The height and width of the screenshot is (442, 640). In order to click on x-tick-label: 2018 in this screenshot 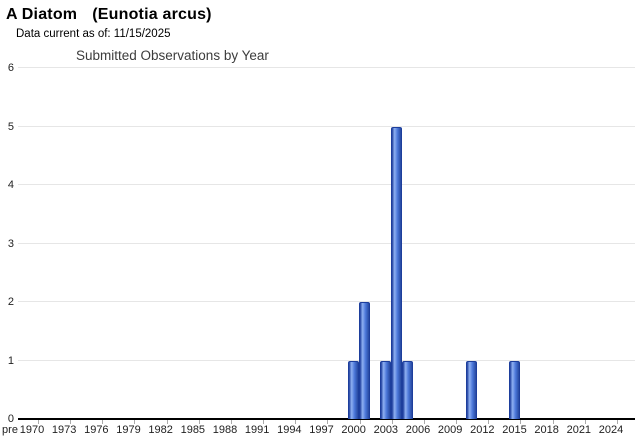, I will do `click(546, 430)`.